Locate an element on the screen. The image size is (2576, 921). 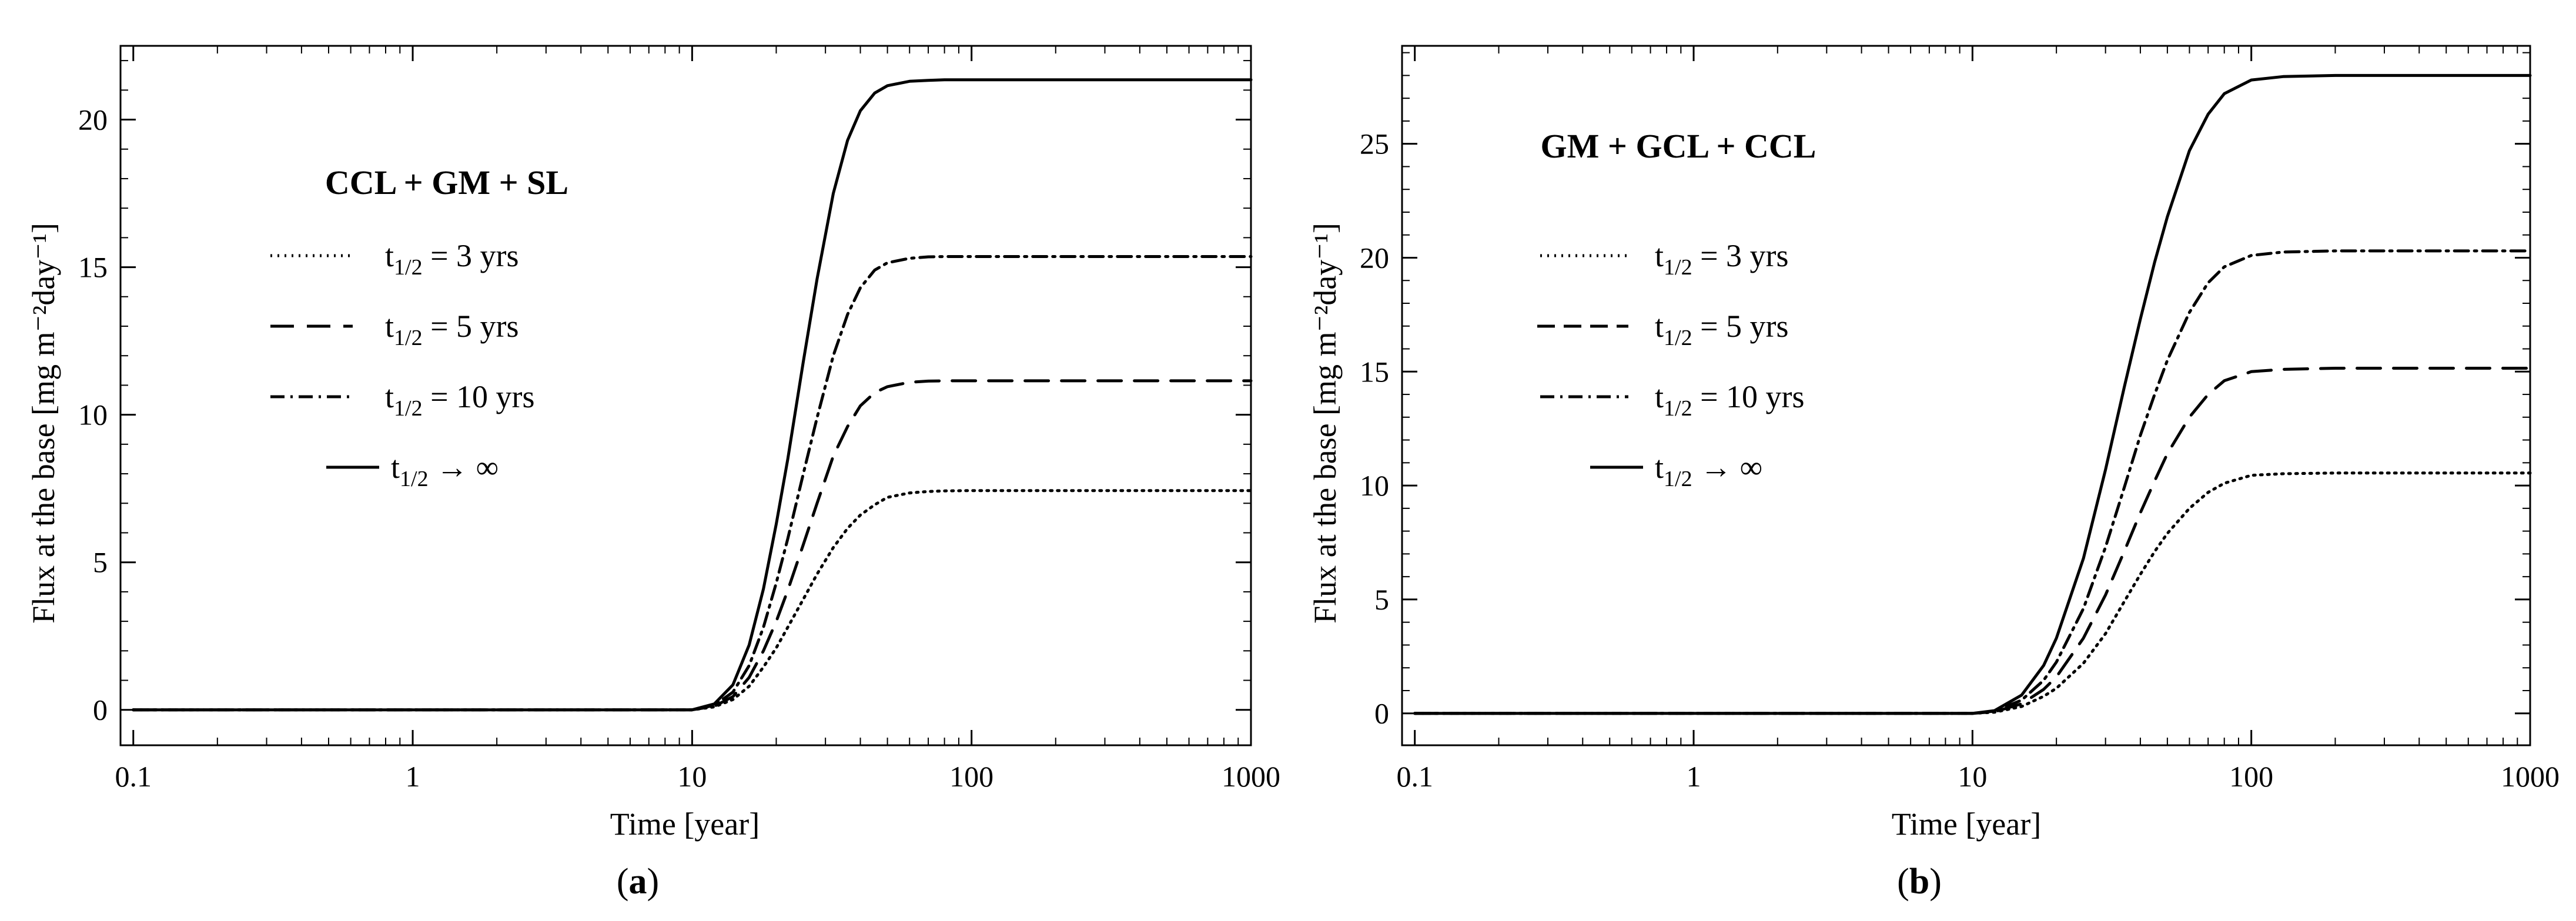
panel-caption: (a) is located at coordinates (638, 882).